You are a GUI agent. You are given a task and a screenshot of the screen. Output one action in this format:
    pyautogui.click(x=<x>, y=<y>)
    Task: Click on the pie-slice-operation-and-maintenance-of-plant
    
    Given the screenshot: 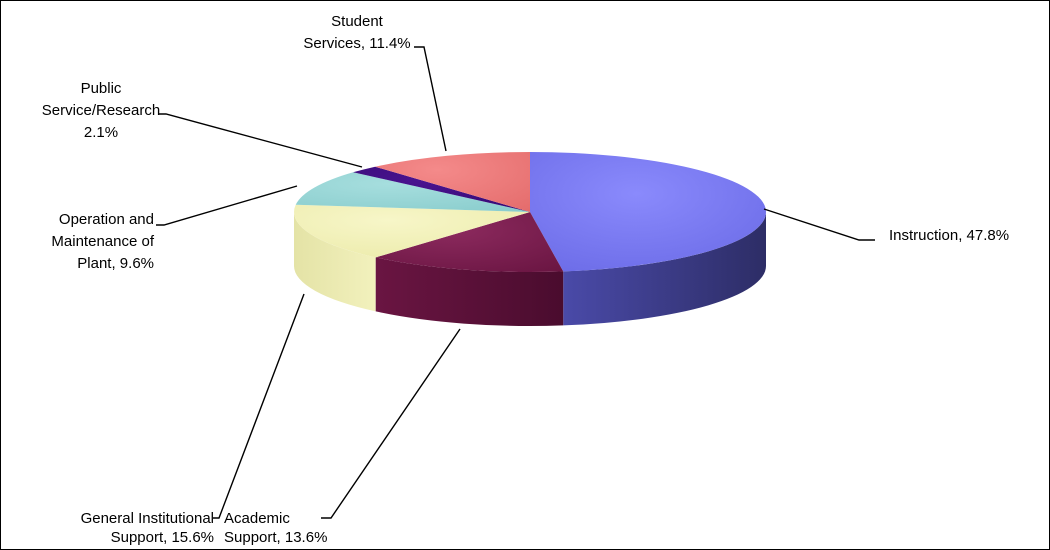 What is the action you would take?
    pyautogui.click(x=412, y=192)
    